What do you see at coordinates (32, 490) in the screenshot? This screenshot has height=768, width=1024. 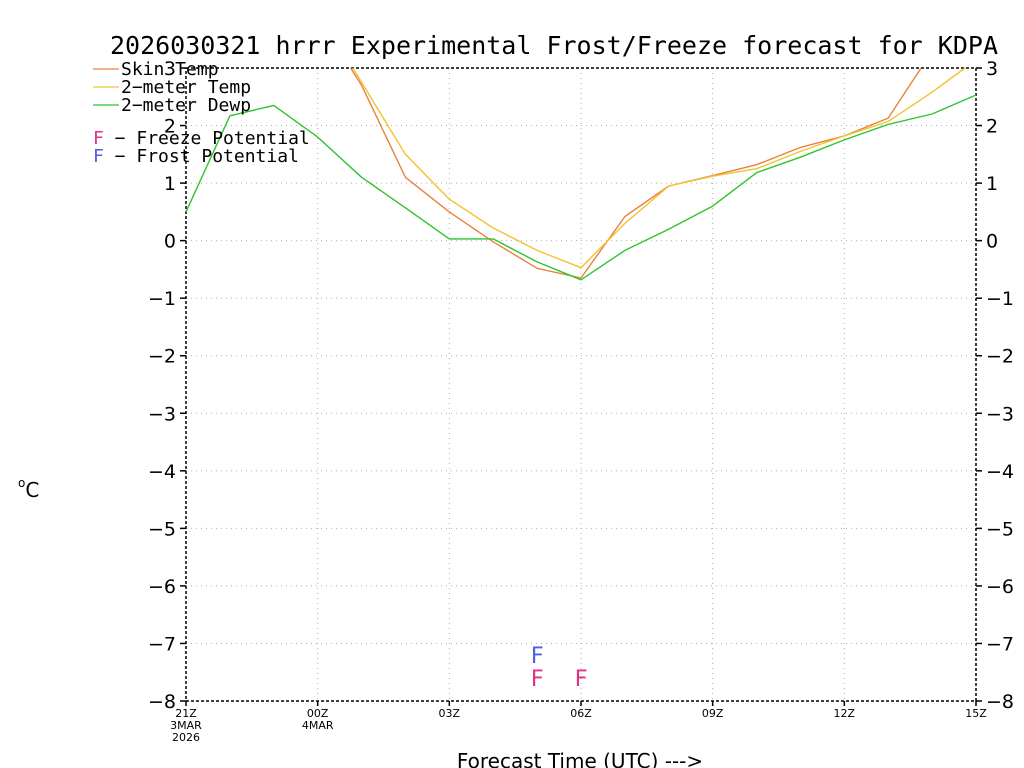 I see `degree-unit: C` at bounding box center [32, 490].